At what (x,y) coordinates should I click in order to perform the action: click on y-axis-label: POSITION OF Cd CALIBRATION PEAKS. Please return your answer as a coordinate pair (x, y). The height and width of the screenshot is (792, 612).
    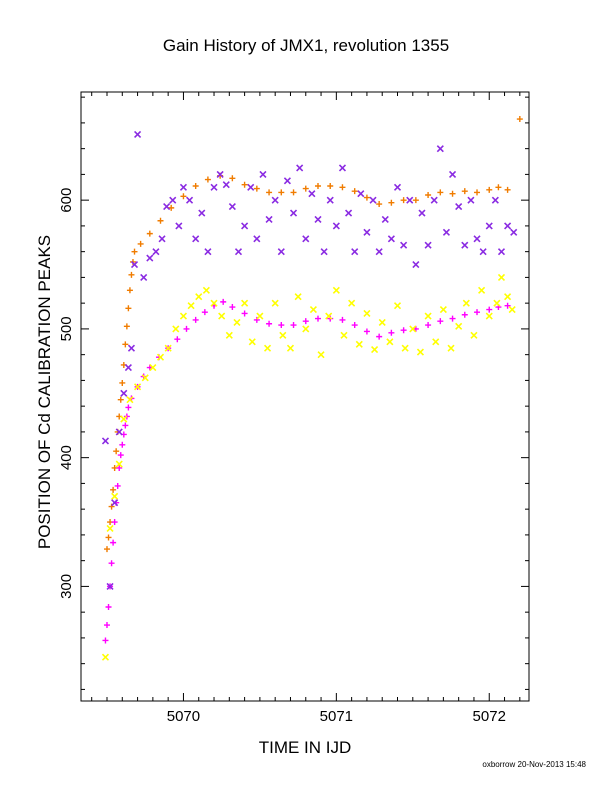
    Looking at the image, I should click on (44, 392).